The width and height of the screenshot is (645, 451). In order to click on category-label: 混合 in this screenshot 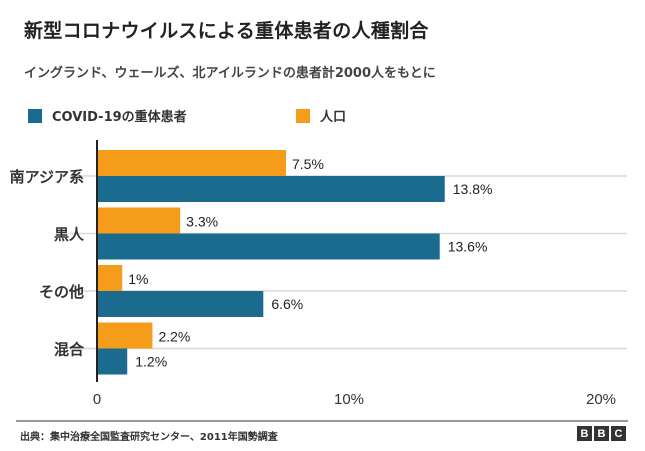, I will do `click(69, 350)`.